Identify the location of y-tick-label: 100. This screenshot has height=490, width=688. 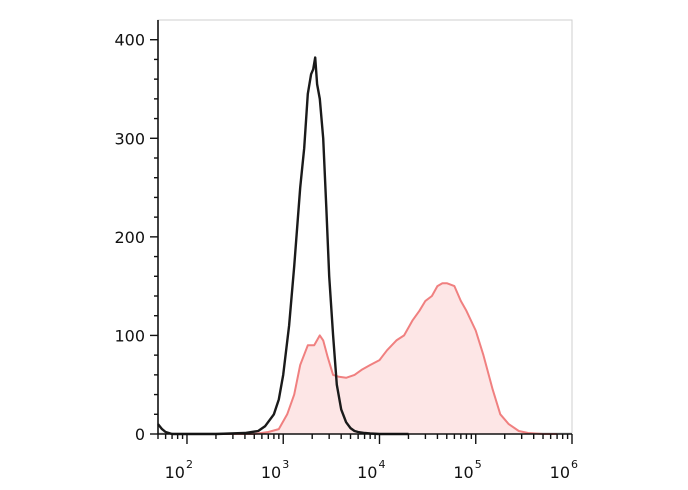
(129, 335).